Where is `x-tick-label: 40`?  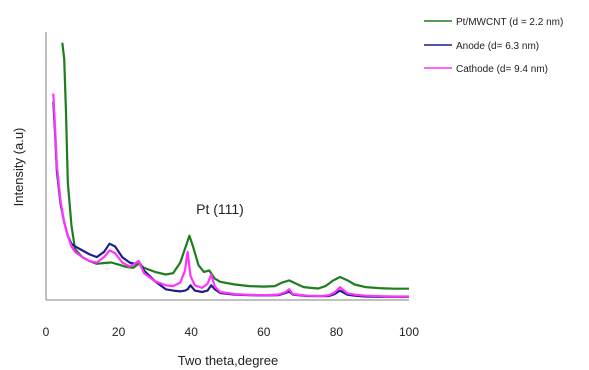
x-tick-label: 40 is located at coordinates (192, 332).